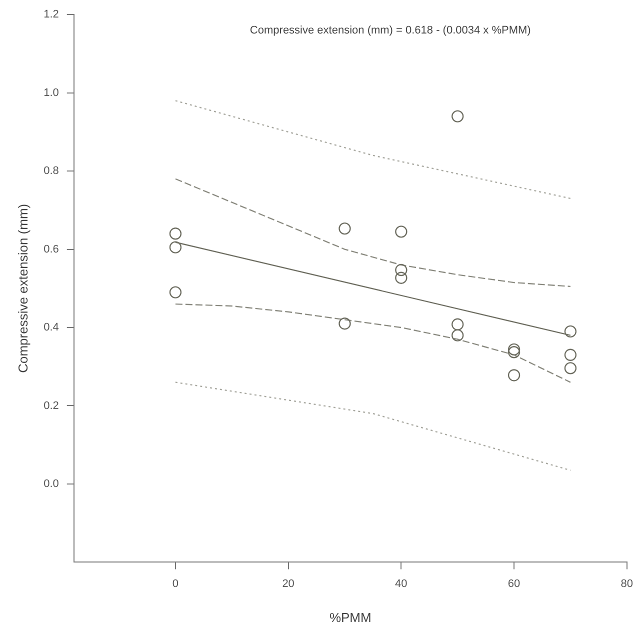 The height and width of the screenshot is (634, 641). What do you see at coordinates (22, 288) in the screenshot?
I see `y-axis-title: Compressive extension (mm)` at bounding box center [22, 288].